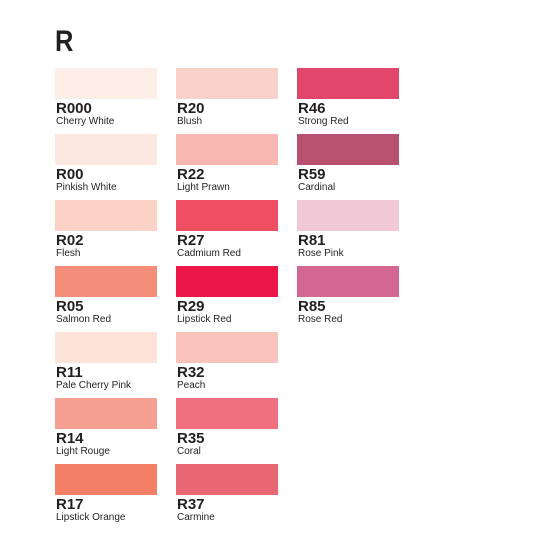  Describe the element at coordinates (64, 41) in the screenshot. I see `page-title: R` at that location.